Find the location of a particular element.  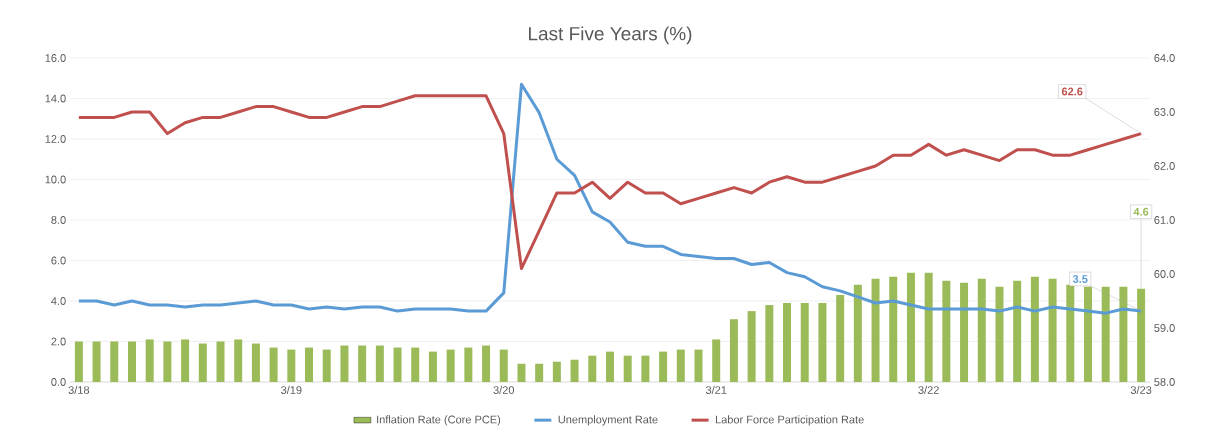

y2-tick-label: 62.0 is located at coordinates (1164, 166).